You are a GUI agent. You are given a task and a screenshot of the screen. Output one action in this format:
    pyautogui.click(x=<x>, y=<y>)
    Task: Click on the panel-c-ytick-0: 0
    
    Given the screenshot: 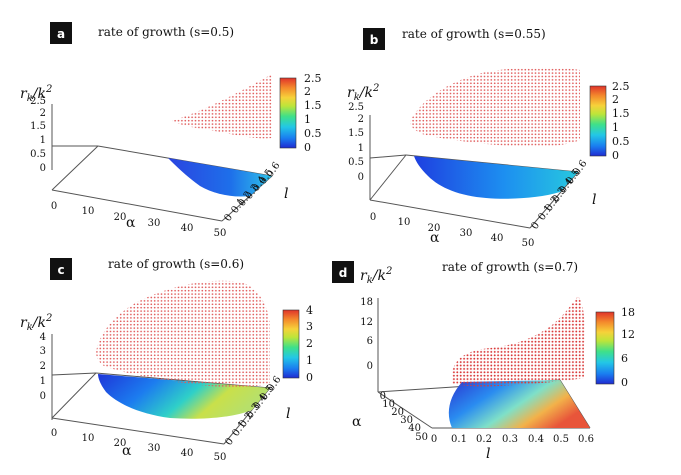 What is the action you would take?
    pyautogui.click(x=229, y=442)
    